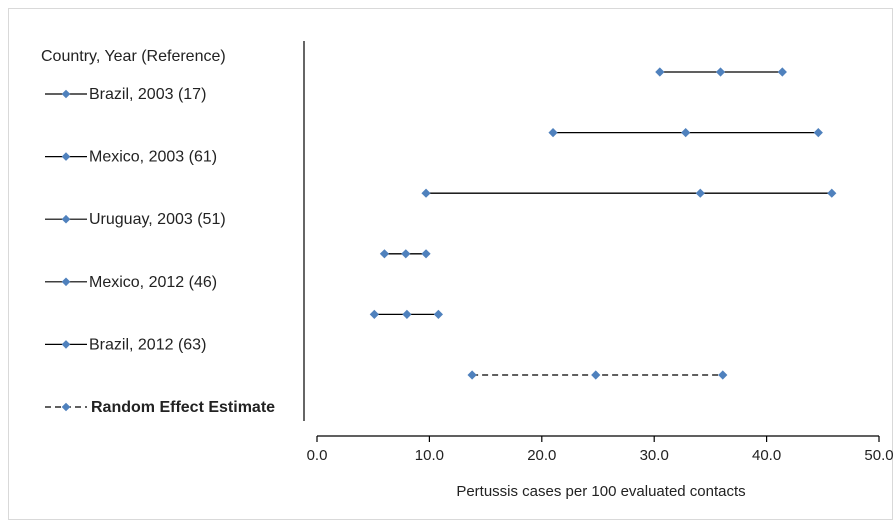 This screenshot has height=526, width=894. I want to click on x-tick-label: 40.0, so click(766, 455).